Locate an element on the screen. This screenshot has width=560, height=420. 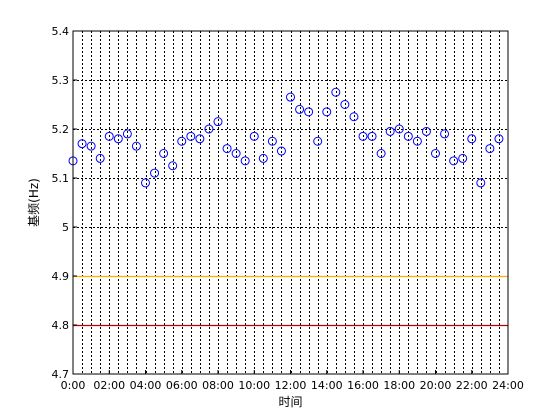
y-tick-label: 4.9 is located at coordinates (61, 276).